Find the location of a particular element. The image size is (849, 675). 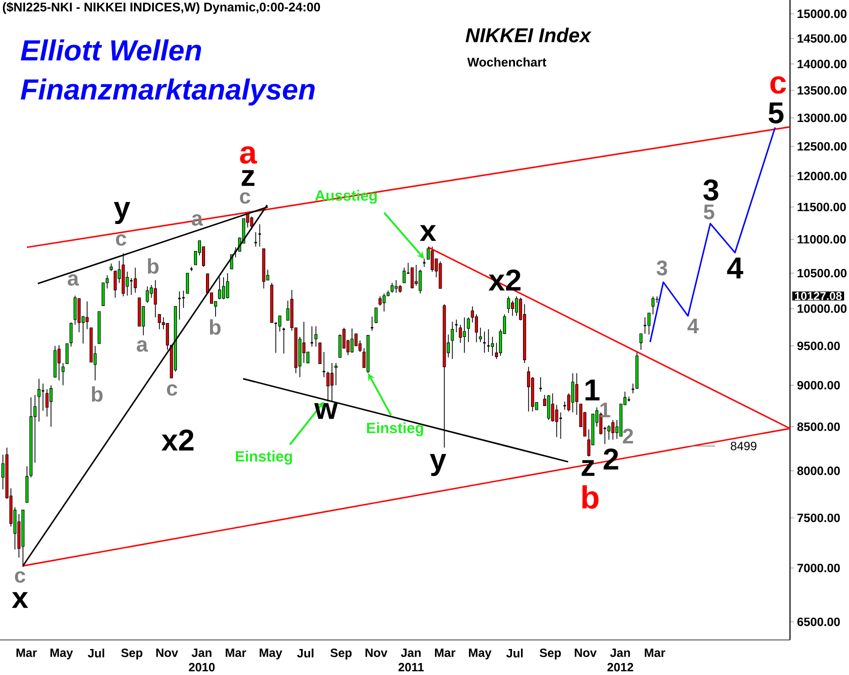

x-tick-label: Jan 2012 is located at coordinates (620, 660).